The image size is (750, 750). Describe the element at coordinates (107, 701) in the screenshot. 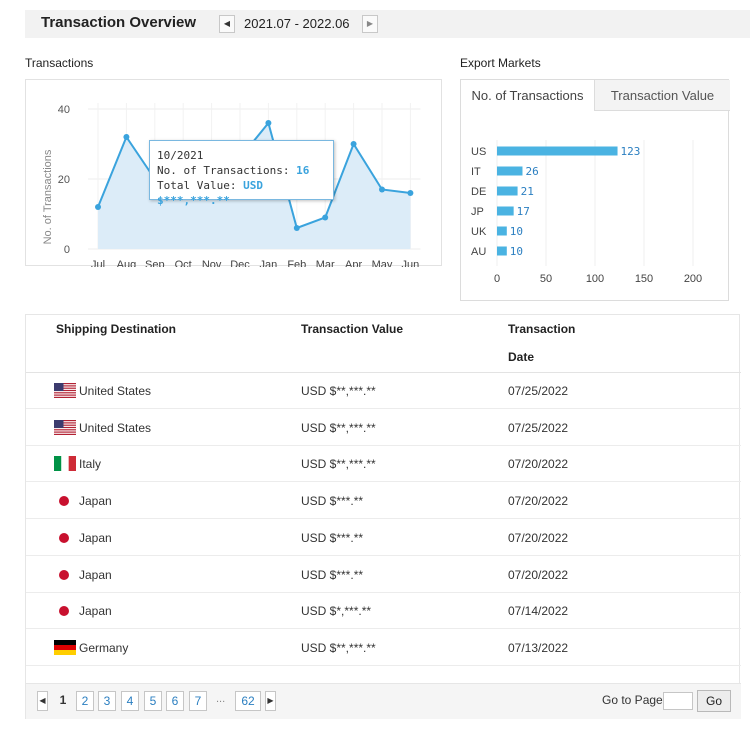

I see `pagination-page-3: 3` at that location.